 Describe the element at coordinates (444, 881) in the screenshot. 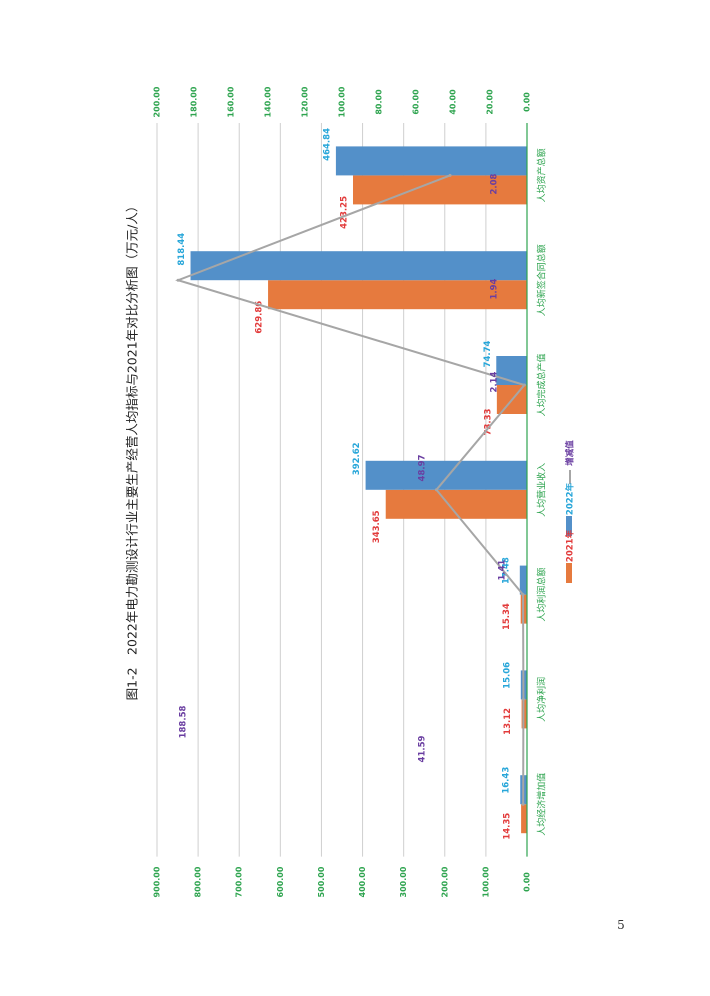

I see `primary-tick-label: 200.00` at that location.